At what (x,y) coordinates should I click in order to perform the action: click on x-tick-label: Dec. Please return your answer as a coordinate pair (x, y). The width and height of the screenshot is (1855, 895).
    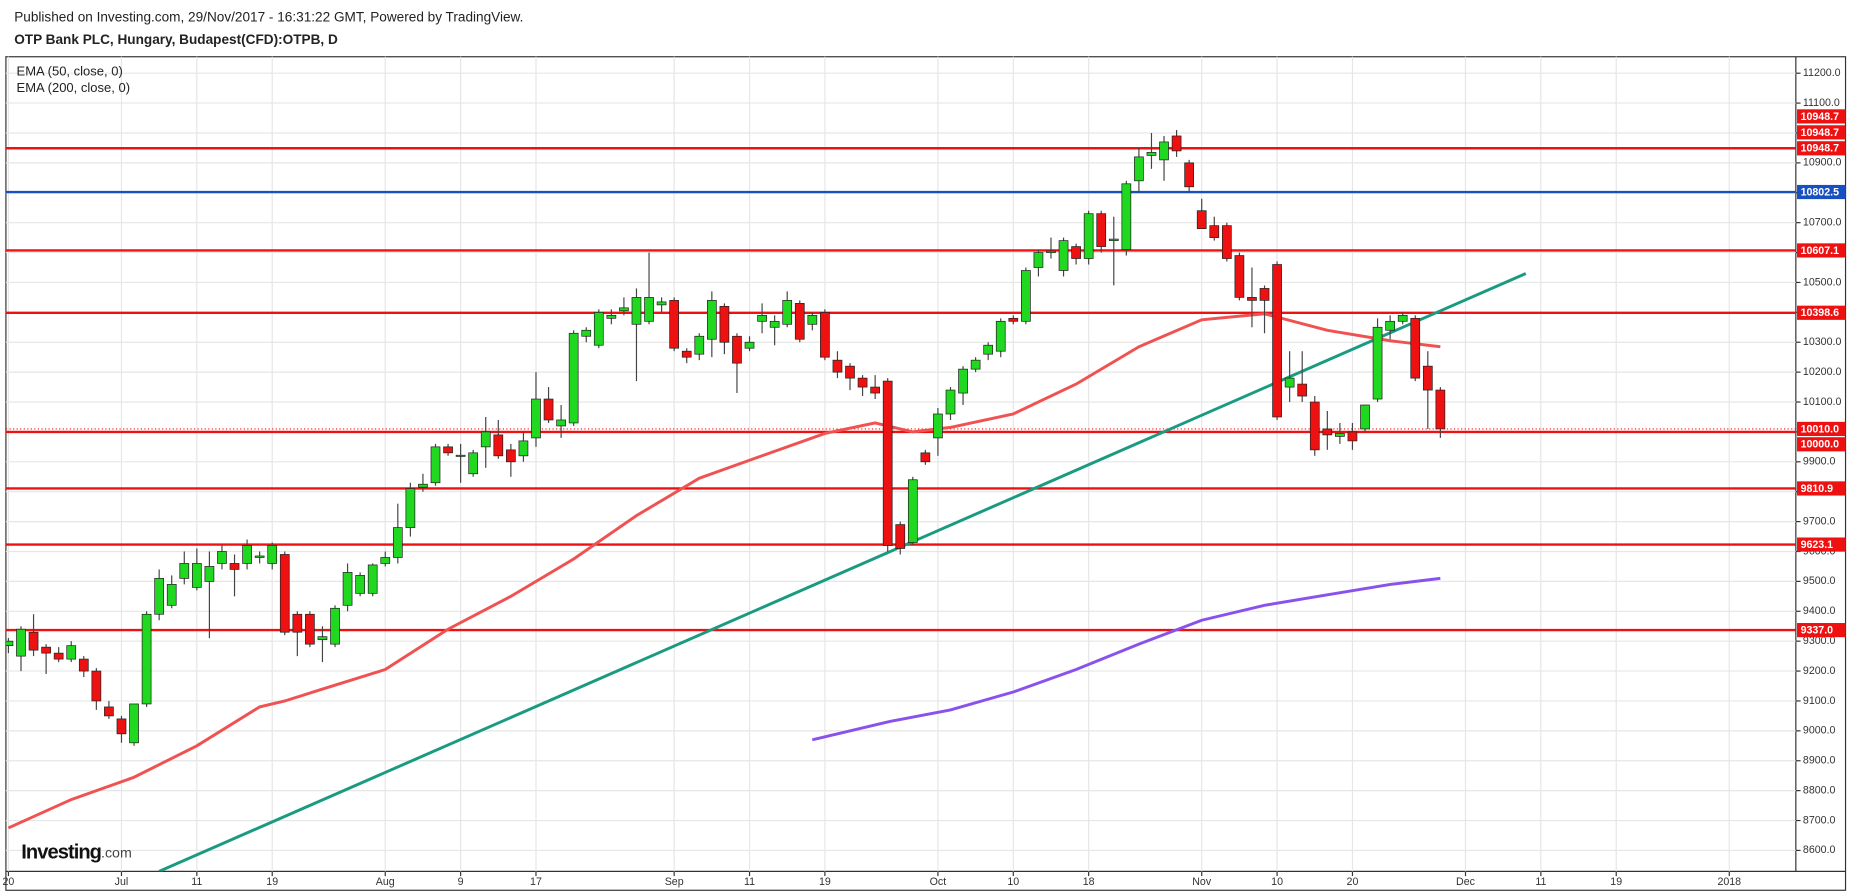
    Looking at the image, I should click on (1466, 882).